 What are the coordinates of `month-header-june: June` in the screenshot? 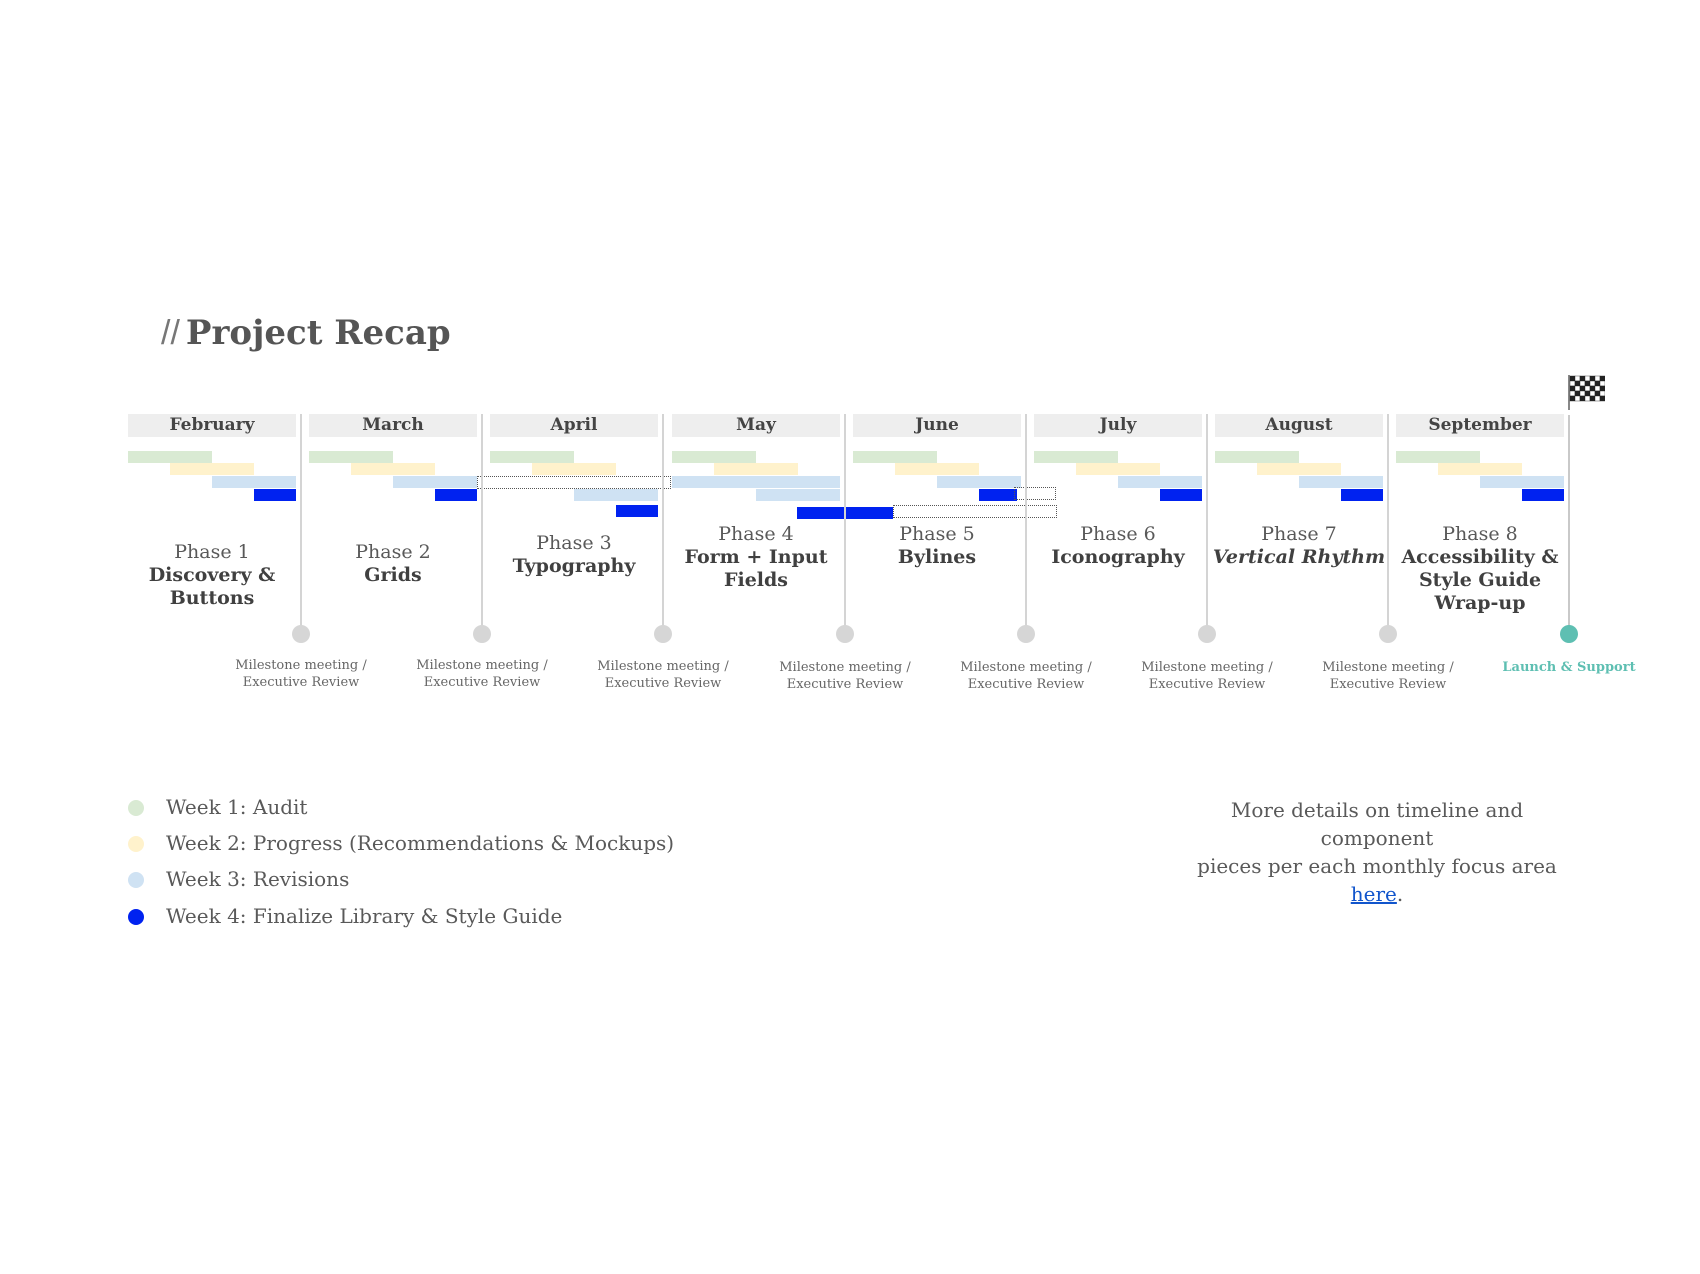 It's located at (937, 425).